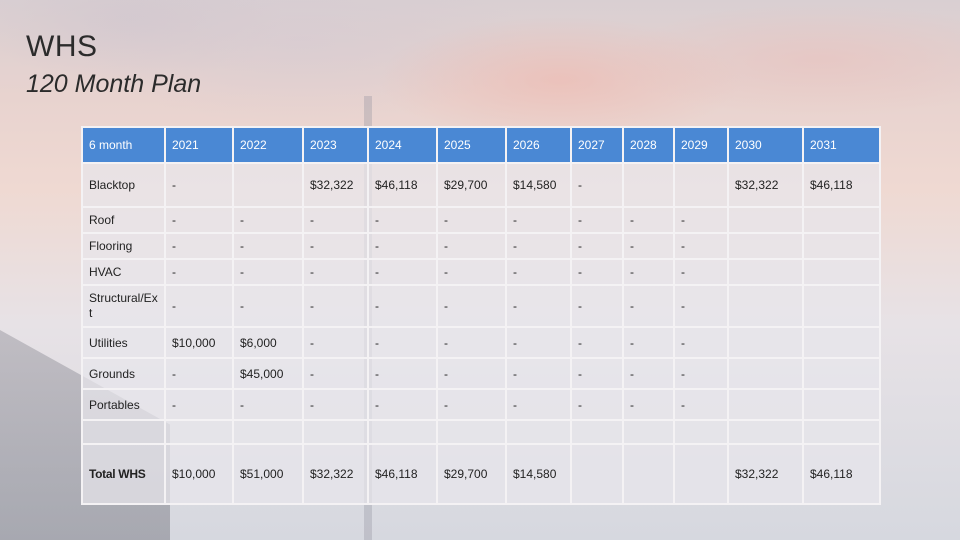  I want to click on column-header: 2021, so click(199, 145).